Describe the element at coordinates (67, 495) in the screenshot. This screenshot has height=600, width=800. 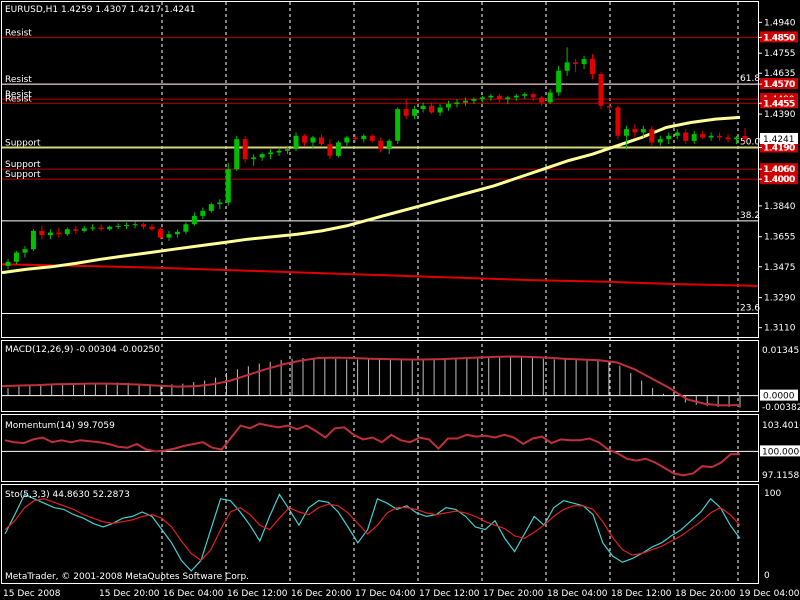
I see `stochastic-title: Sto(5,3,3) 44.8630 52.2873` at that location.